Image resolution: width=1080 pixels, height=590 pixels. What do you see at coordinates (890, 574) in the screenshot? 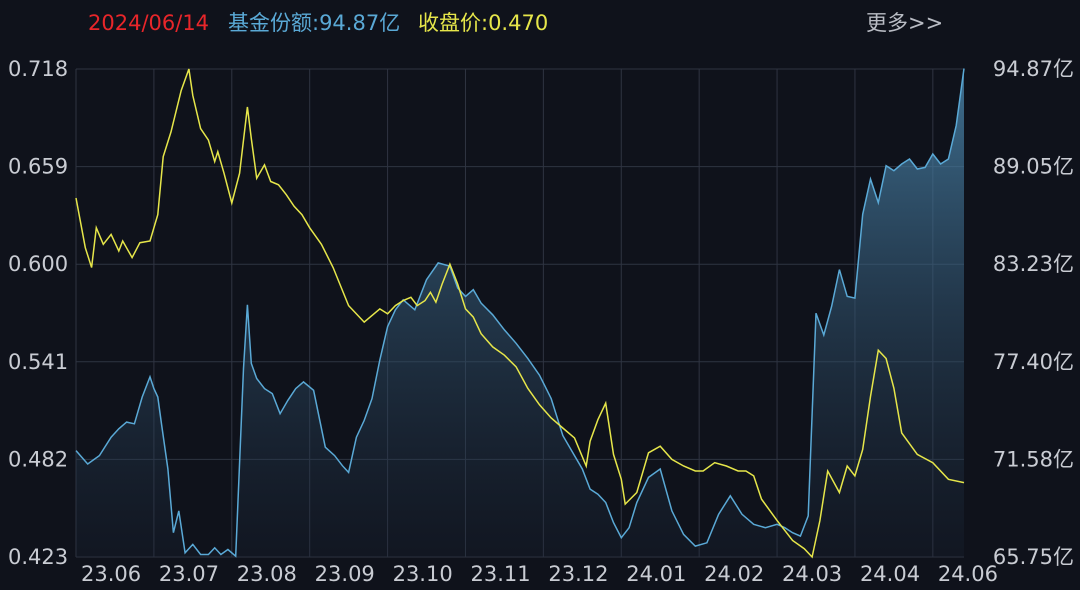
I see `x-axis-tick: 24.04` at bounding box center [890, 574].